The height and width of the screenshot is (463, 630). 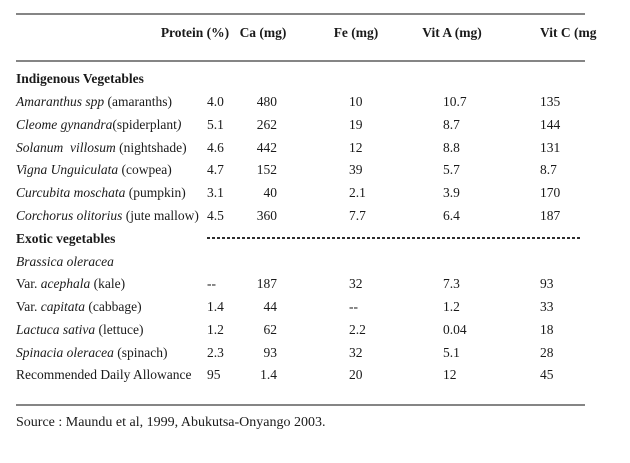 I want to click on common-name: (kale), so click(x=108, y=284).